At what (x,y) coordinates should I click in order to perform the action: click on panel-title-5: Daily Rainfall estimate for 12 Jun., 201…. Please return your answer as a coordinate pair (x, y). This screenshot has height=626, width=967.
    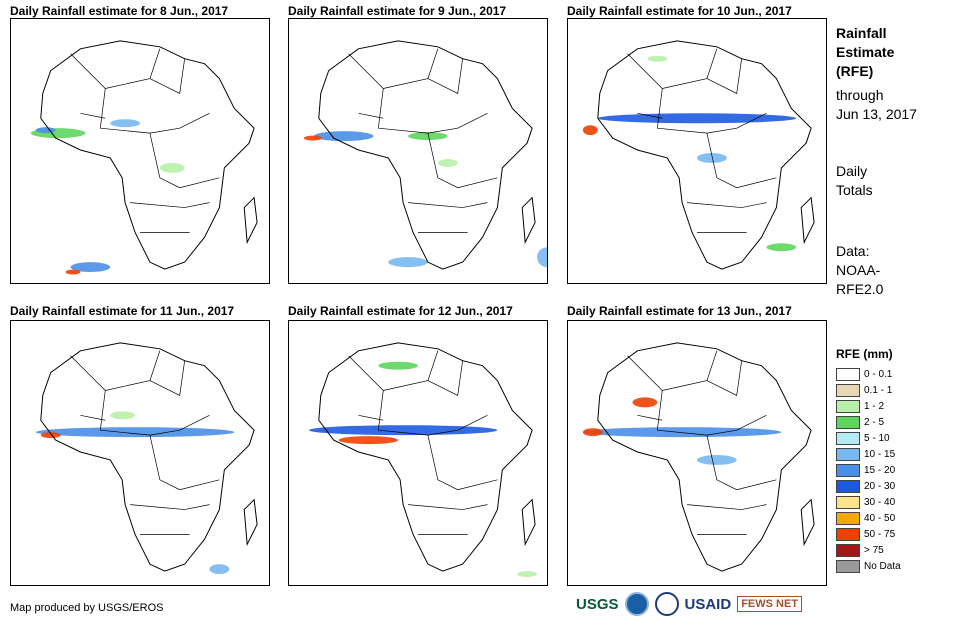
    Looking at the image, I should click on (400, 311).